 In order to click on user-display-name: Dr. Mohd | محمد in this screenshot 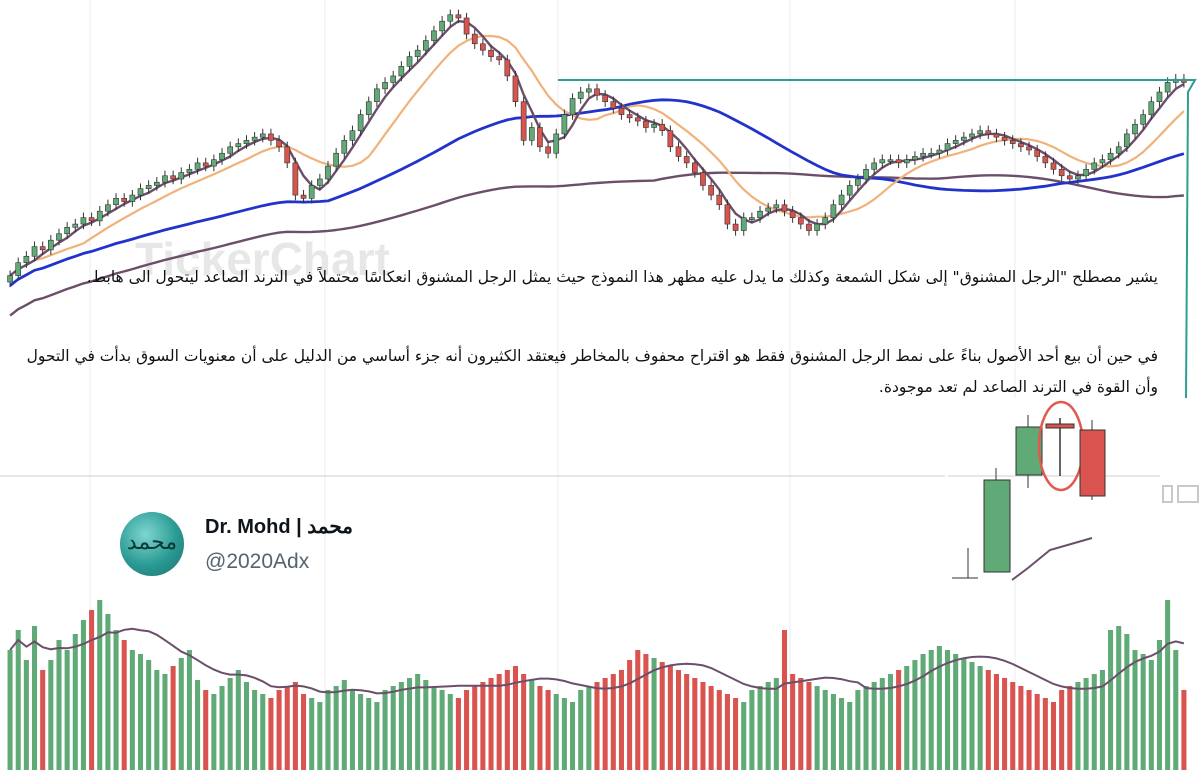, I will do `click(279, 527)`.